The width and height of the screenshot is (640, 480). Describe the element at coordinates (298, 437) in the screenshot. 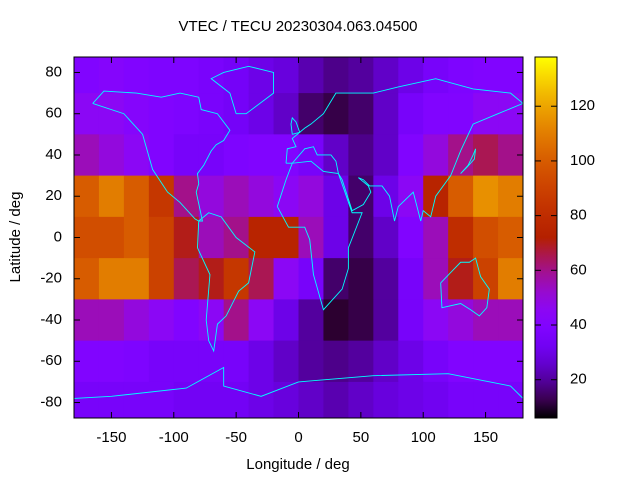

I see `x-tick-label: 0` at that location.